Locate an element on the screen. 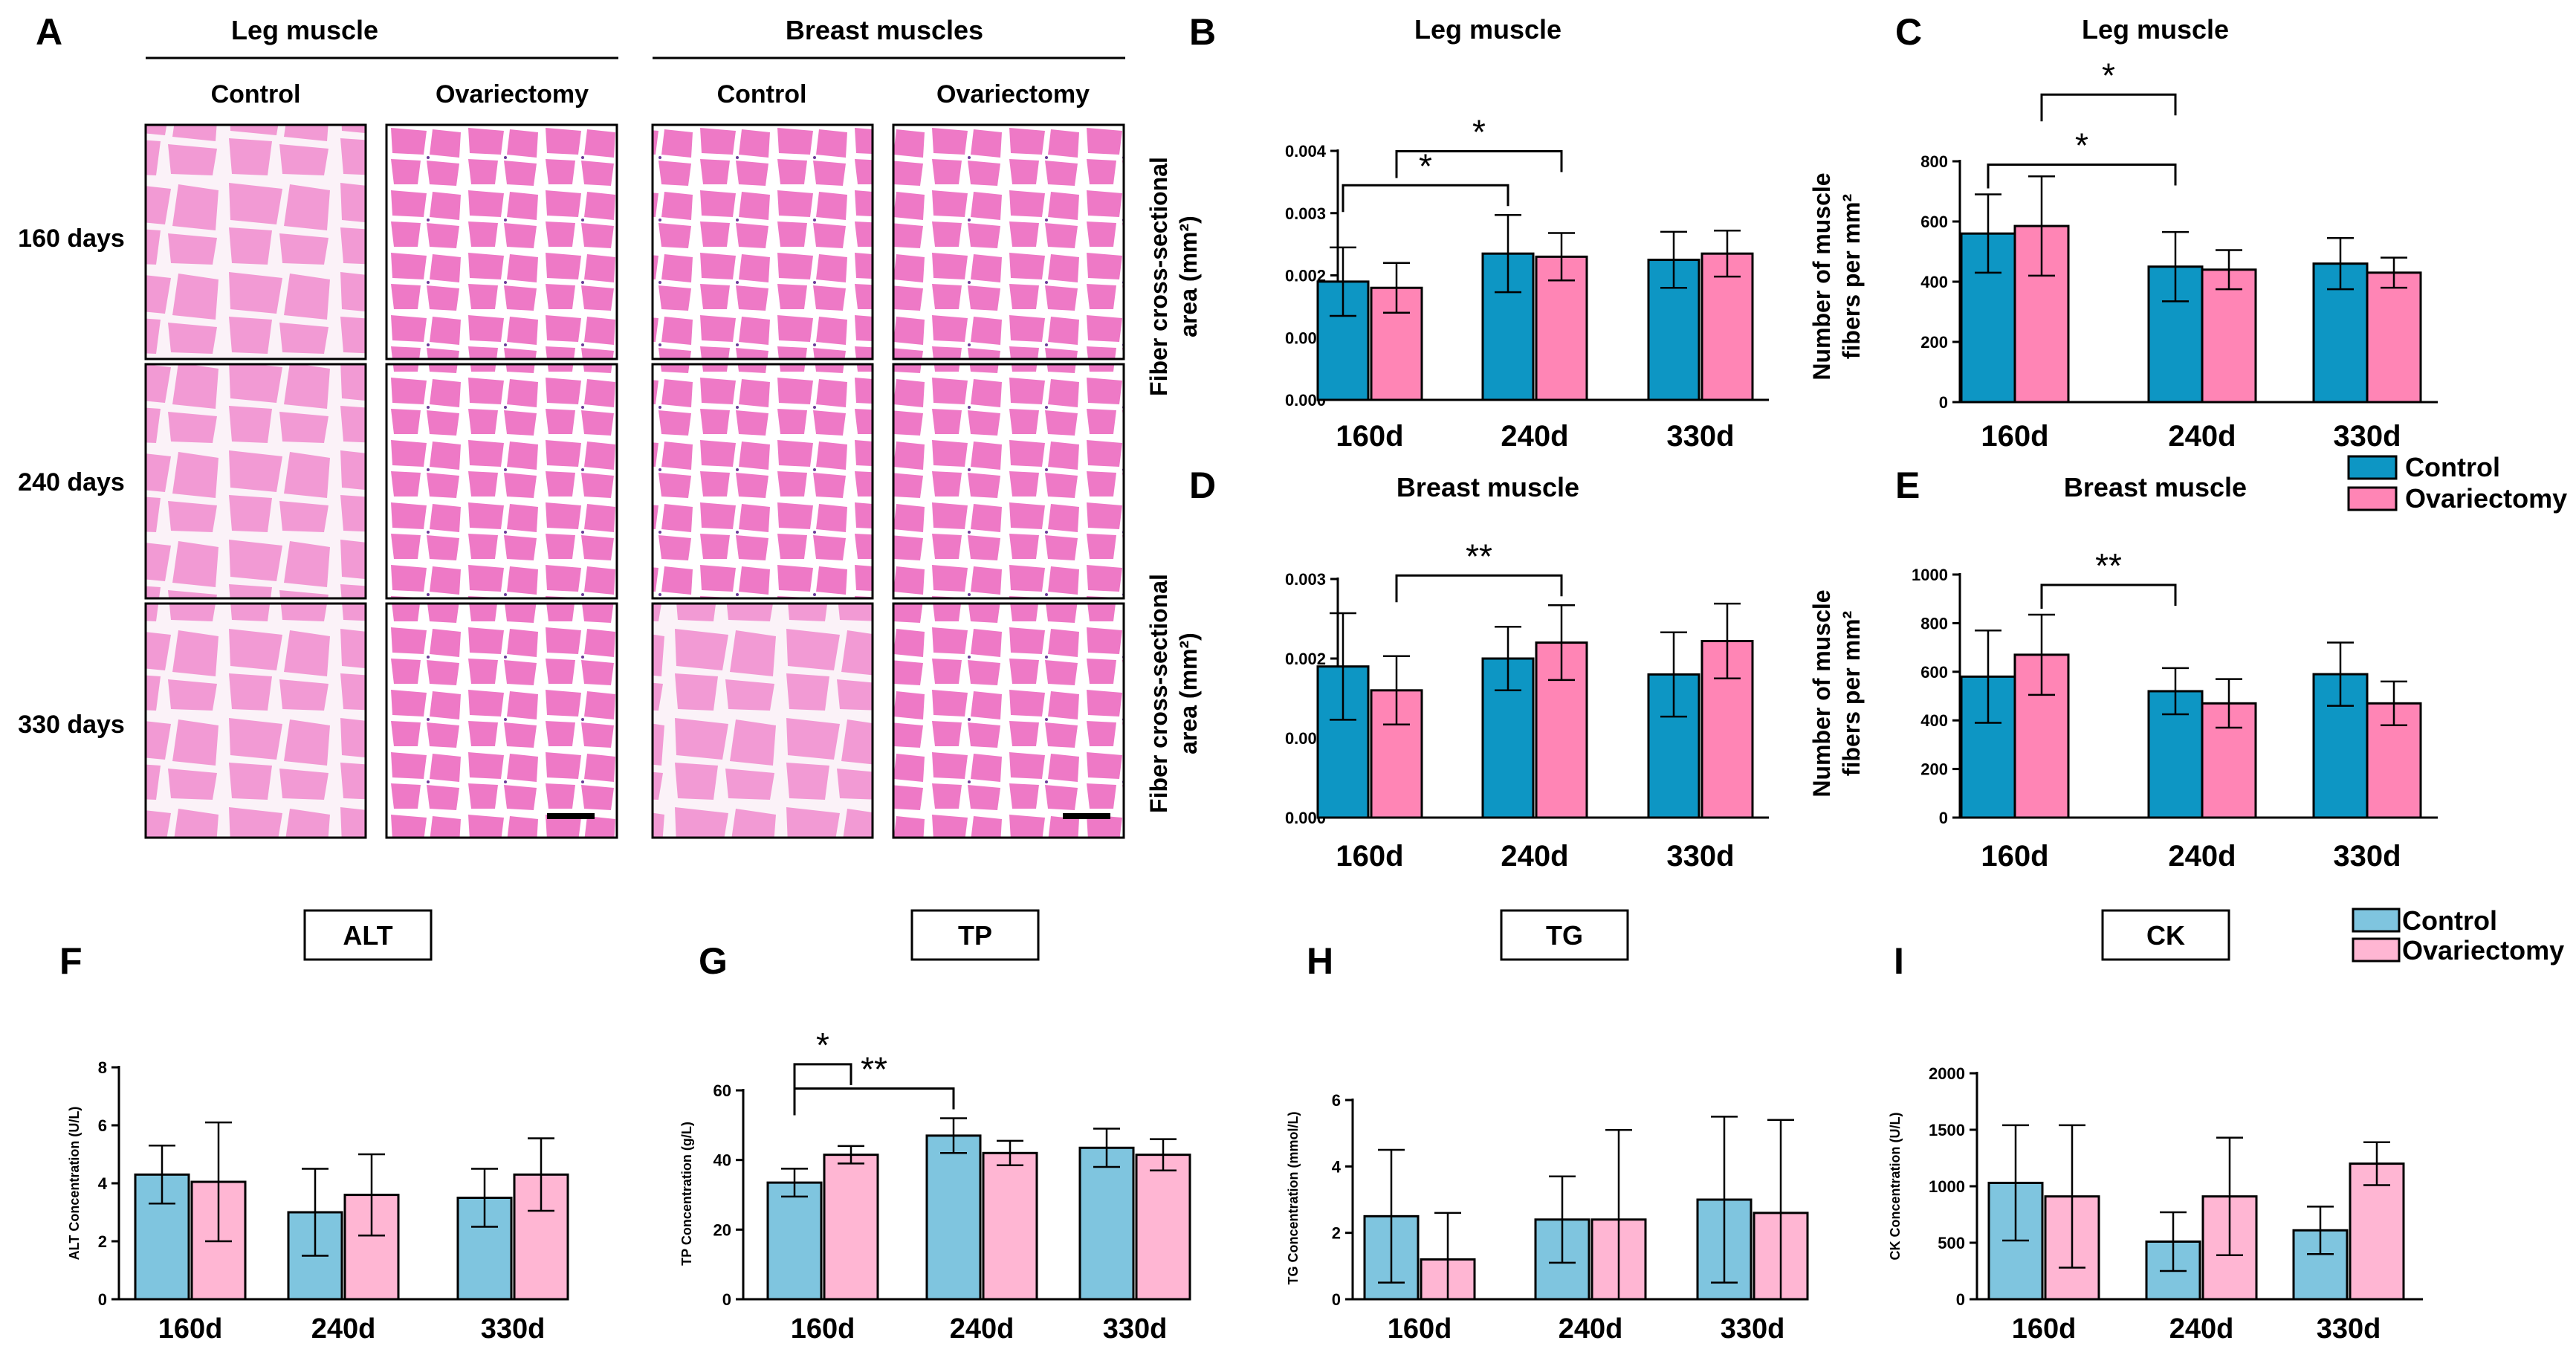 The width and height of the screenshot is (2576, 1352). y-tick-label: 6 is located at coordinates (1337, 1100).